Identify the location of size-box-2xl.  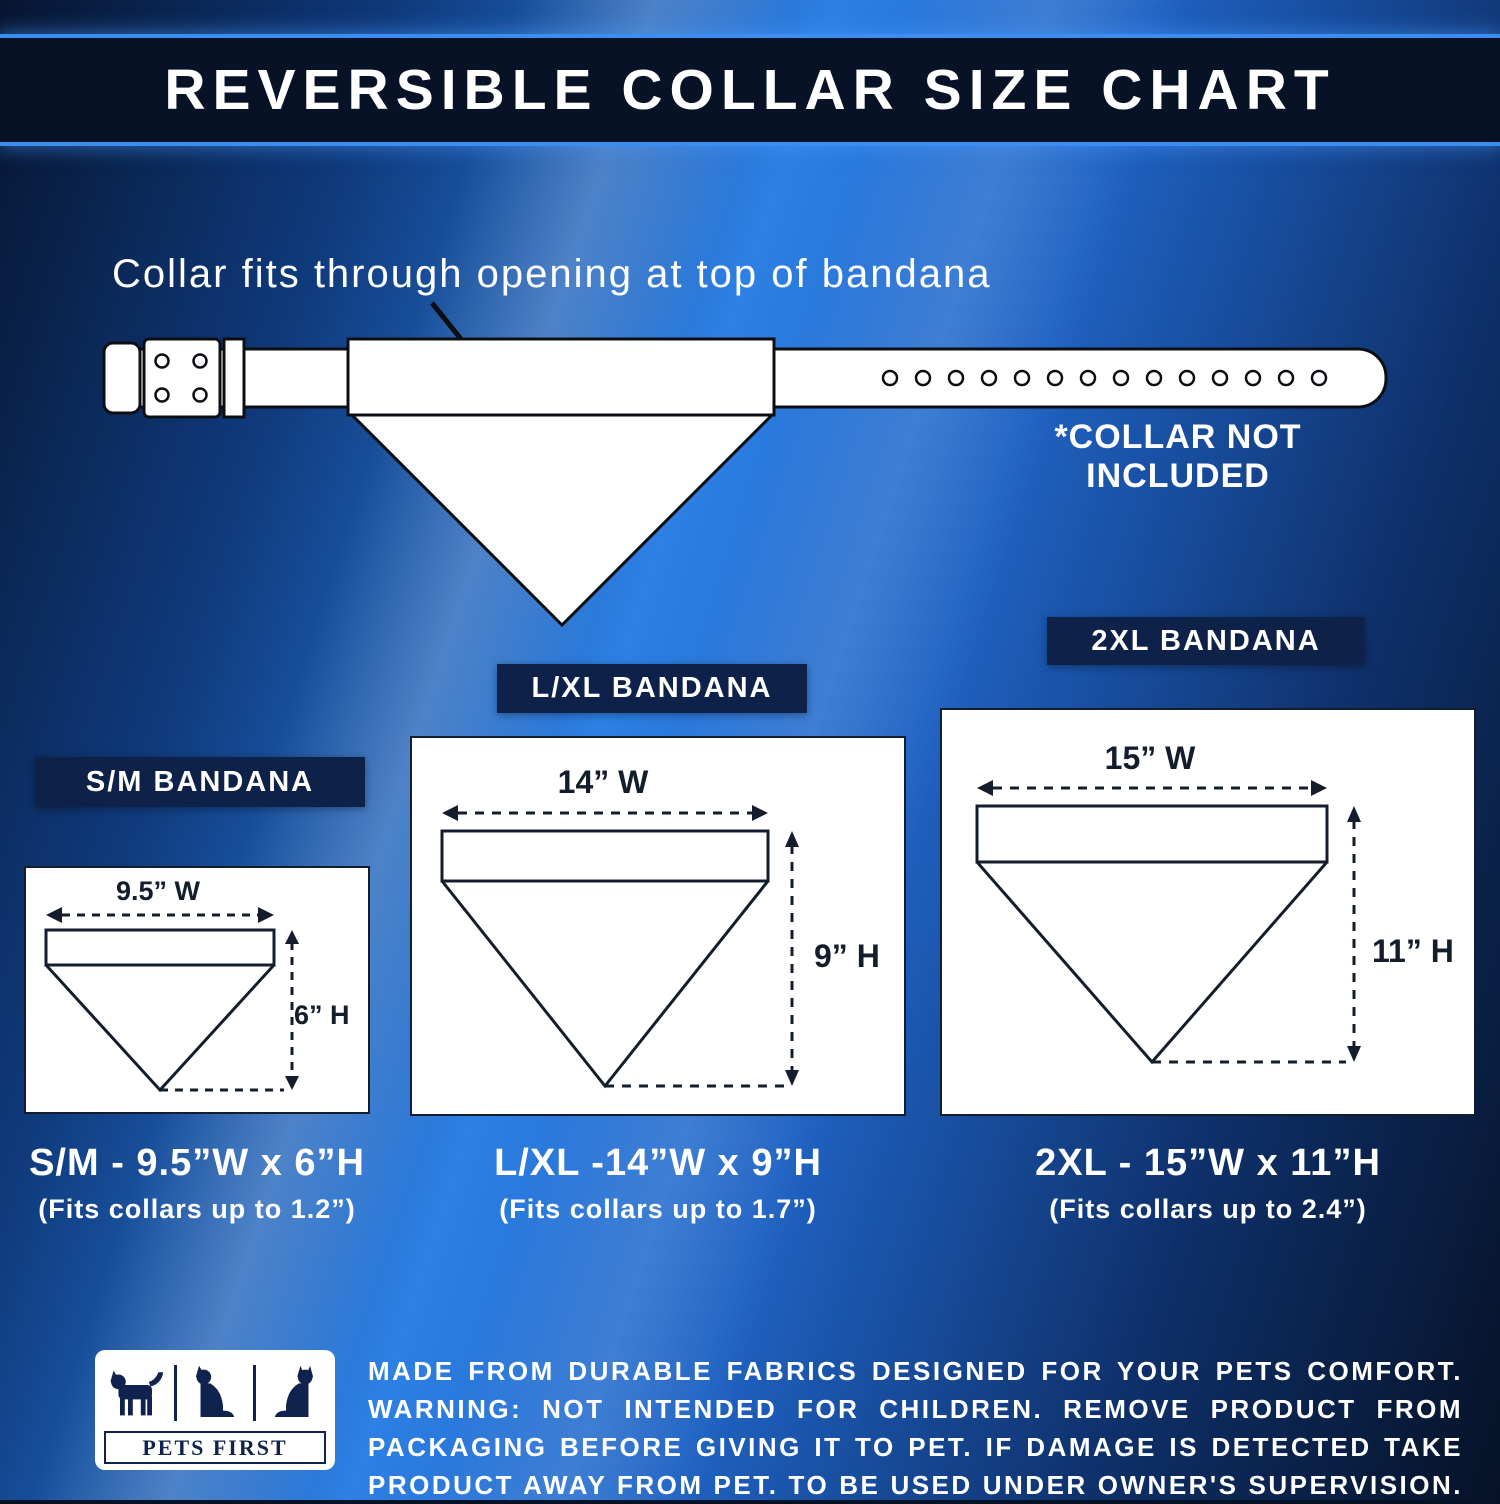
(1208, 912).